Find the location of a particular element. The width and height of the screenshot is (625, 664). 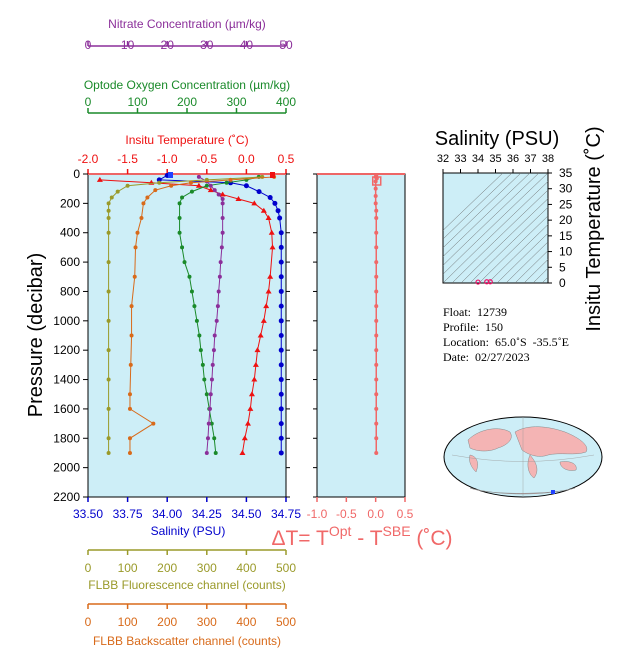

oxygen-tick-label: 300 is located at coordinates (236, 102).